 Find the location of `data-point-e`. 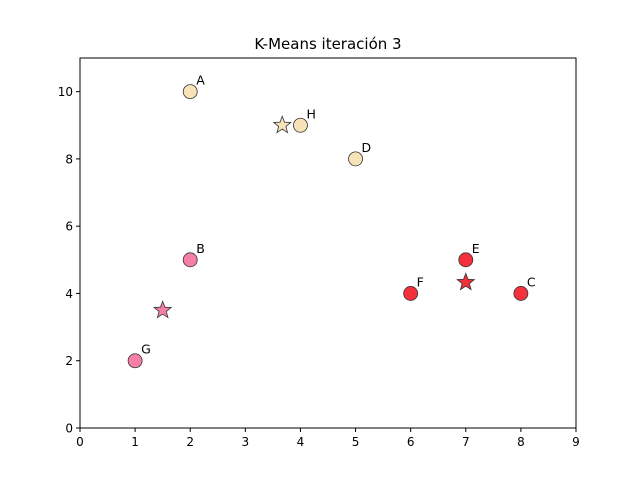

data-point-e is located at coordinates (466, 260).